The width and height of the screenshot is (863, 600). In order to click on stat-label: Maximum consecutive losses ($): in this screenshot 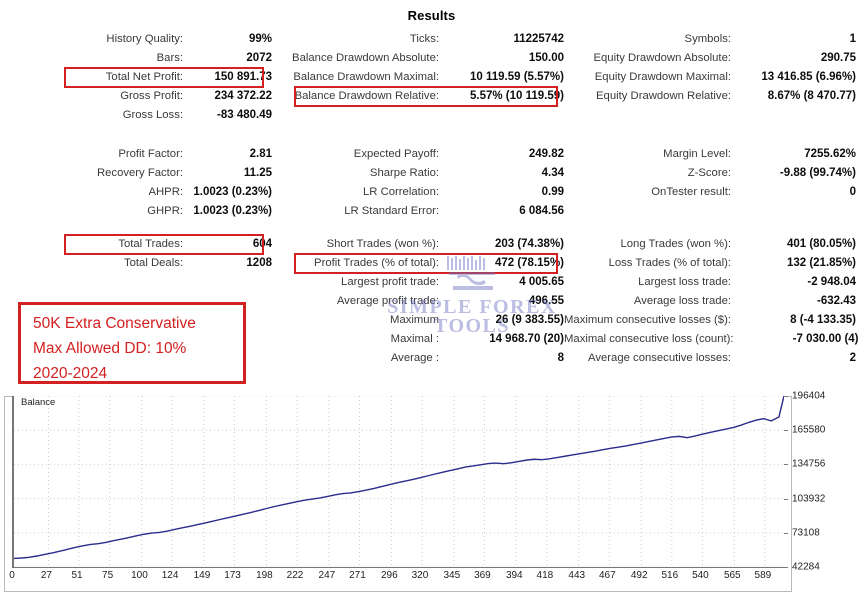, I will do `click(647, 320)`.